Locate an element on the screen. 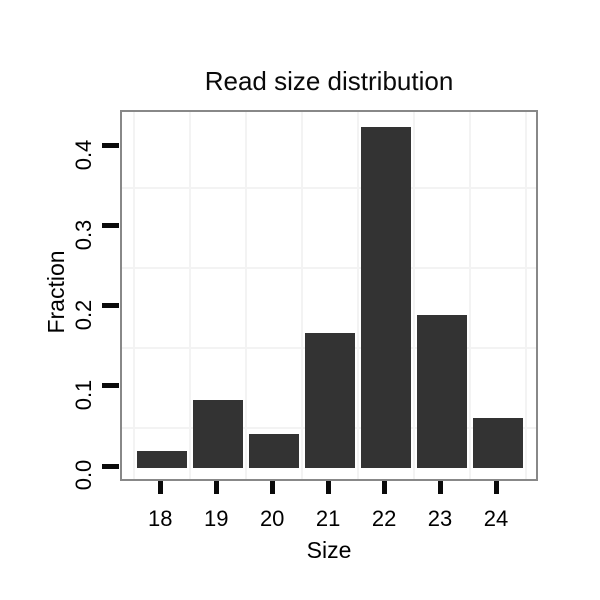  y-tick-label: 0.2 is located at coordinates (83, 315).